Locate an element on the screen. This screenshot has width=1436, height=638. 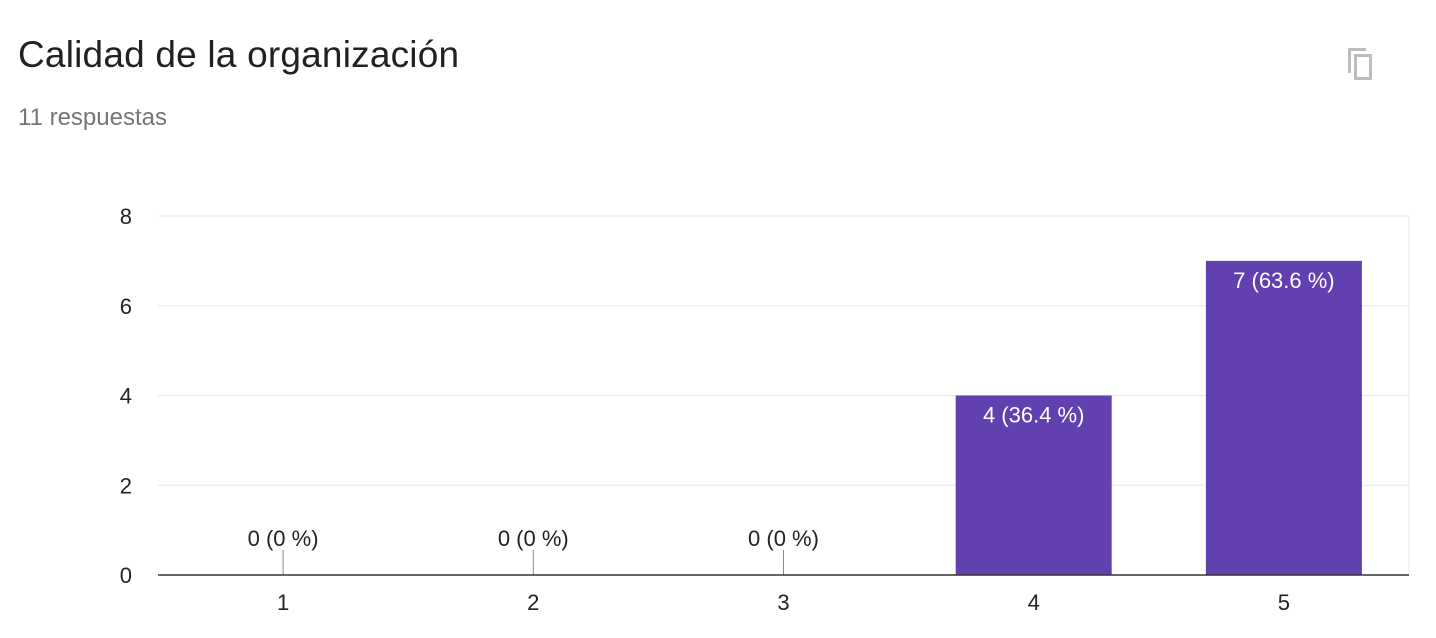
data-label: 4 (36.4 %) is located at coordinates (1034, 415).